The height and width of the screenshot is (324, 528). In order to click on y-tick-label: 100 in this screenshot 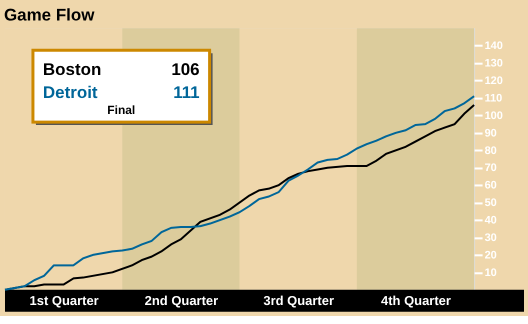, I will do `click(493, 116)`.